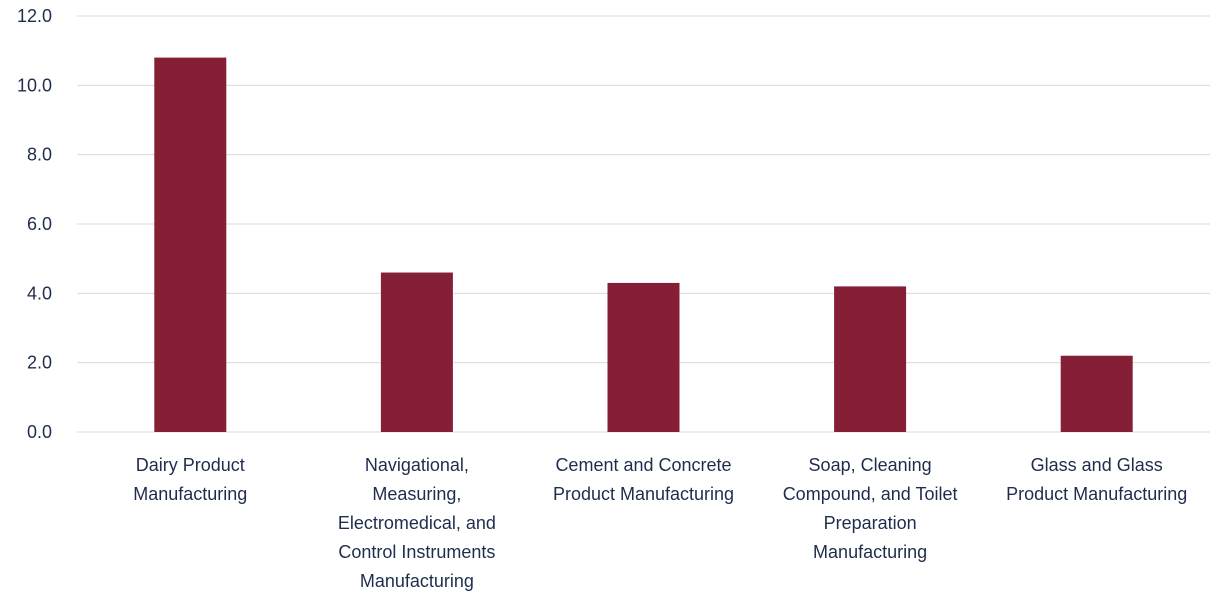  What do you see at coordinates (39, 432) in the screenshot?
I see `y-tick-label: 0.0` at bounding box center [39, 432].